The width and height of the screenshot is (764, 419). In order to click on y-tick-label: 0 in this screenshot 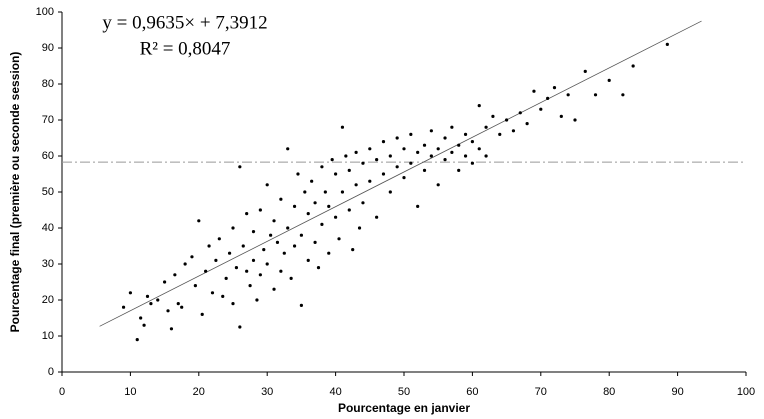, I will do `click(51, 372)`.